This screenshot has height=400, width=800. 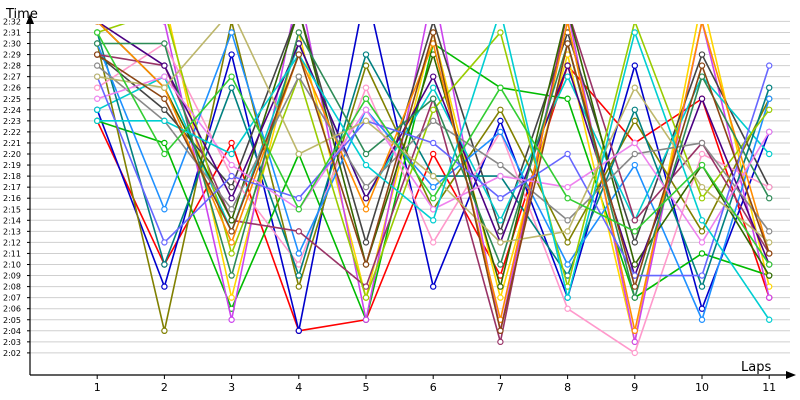 What do you see at coordinates (164, 387) in the screenshot?
I see `x-tick-label: 2` at bounding box center [164, 387].